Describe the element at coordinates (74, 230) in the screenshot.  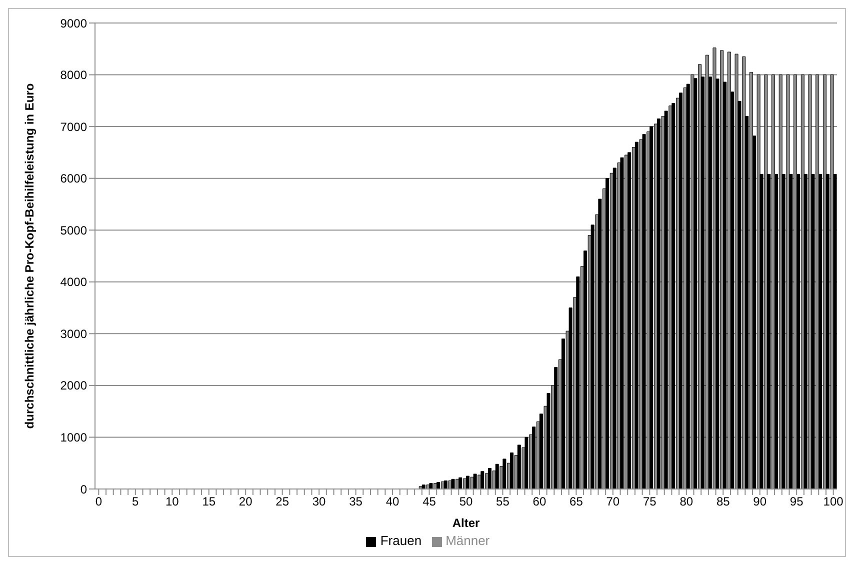
I see `y-tick-label: 5000` at that location.